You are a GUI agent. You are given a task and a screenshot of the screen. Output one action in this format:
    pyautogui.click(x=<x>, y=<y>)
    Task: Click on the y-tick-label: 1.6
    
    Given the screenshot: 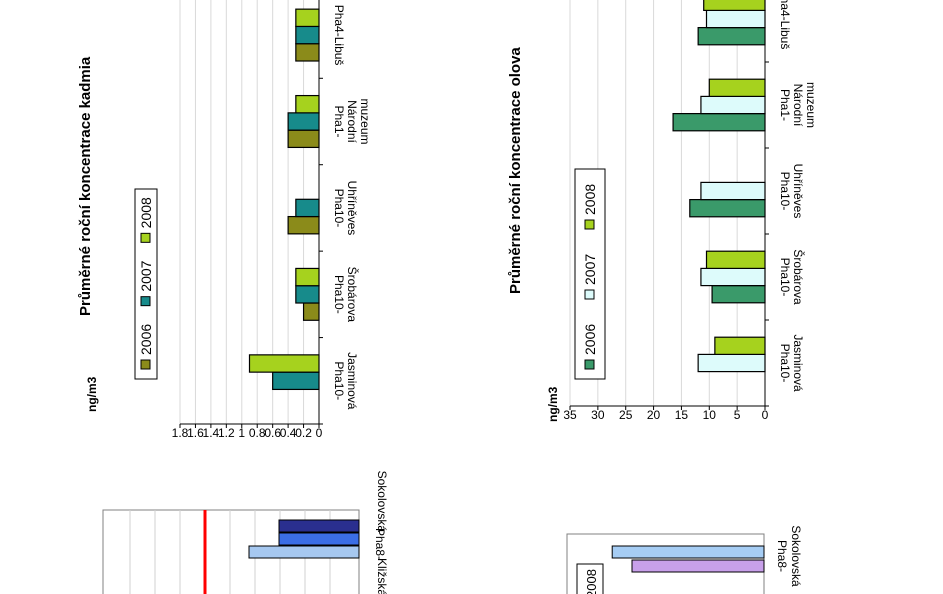 What is the action you would take?
    pyautogui.click(x=195, y=433)
    